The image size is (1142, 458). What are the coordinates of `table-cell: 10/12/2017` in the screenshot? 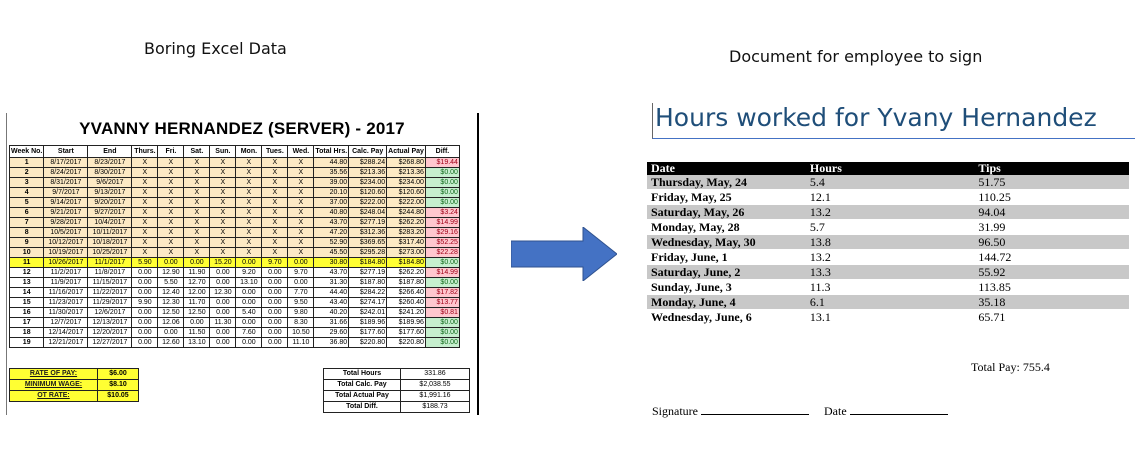 It's located at (66, 242).